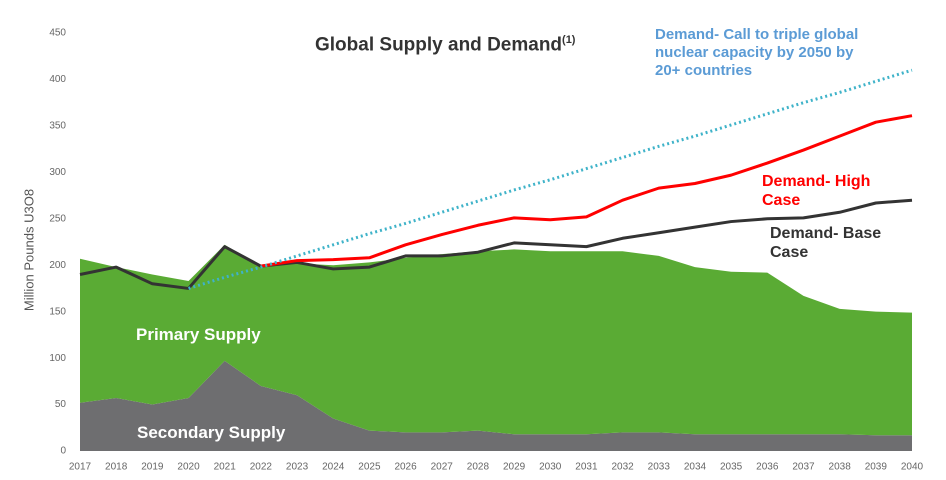  What do you see at coordinates (80, 467) in the screenshot?
I see `x-tick-label: 2017` at bounding box center [80, 467].